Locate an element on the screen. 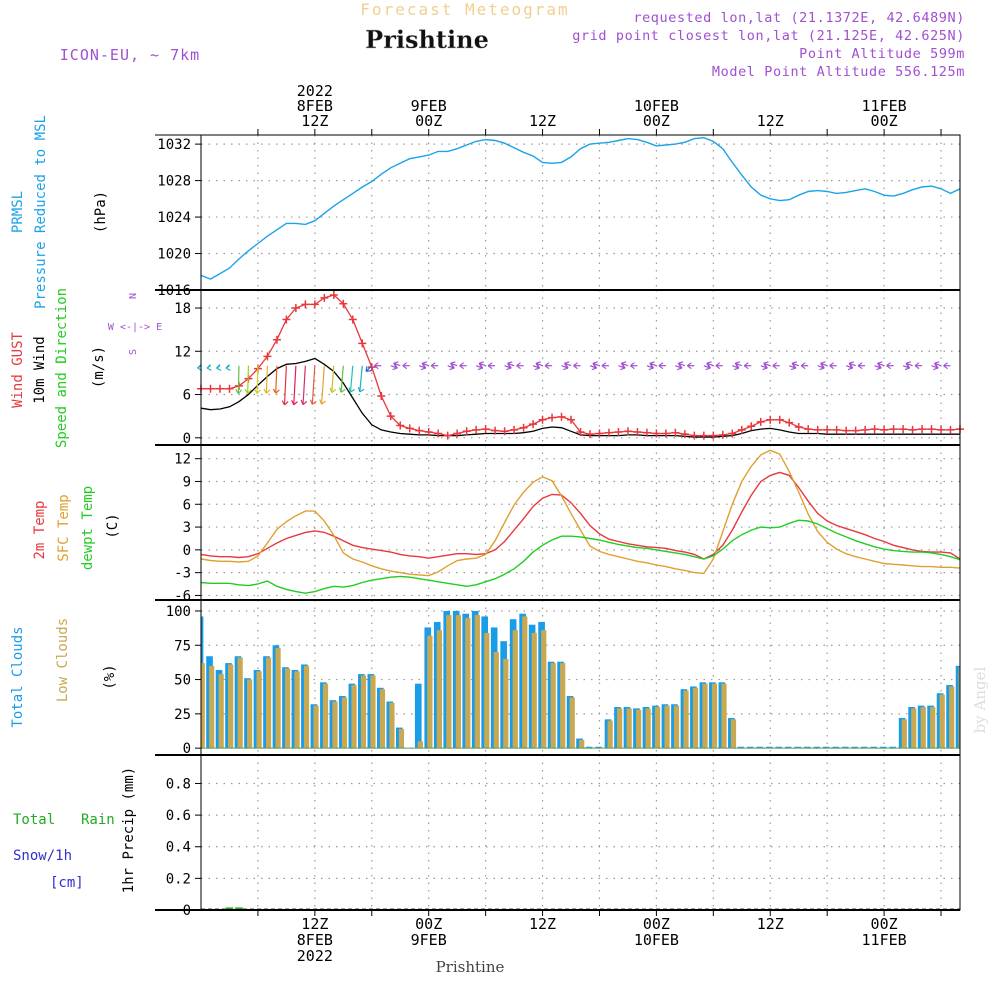 The width and height of the screenshot is (1000, 1000). x-top-label: 2022 is located at coordinates (315, 91).